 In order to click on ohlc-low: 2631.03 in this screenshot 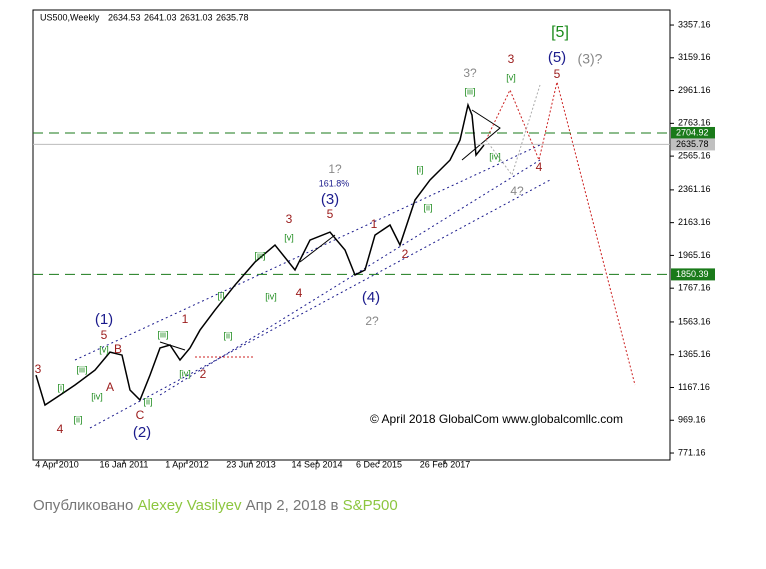, I will do `click(196, 17)`.